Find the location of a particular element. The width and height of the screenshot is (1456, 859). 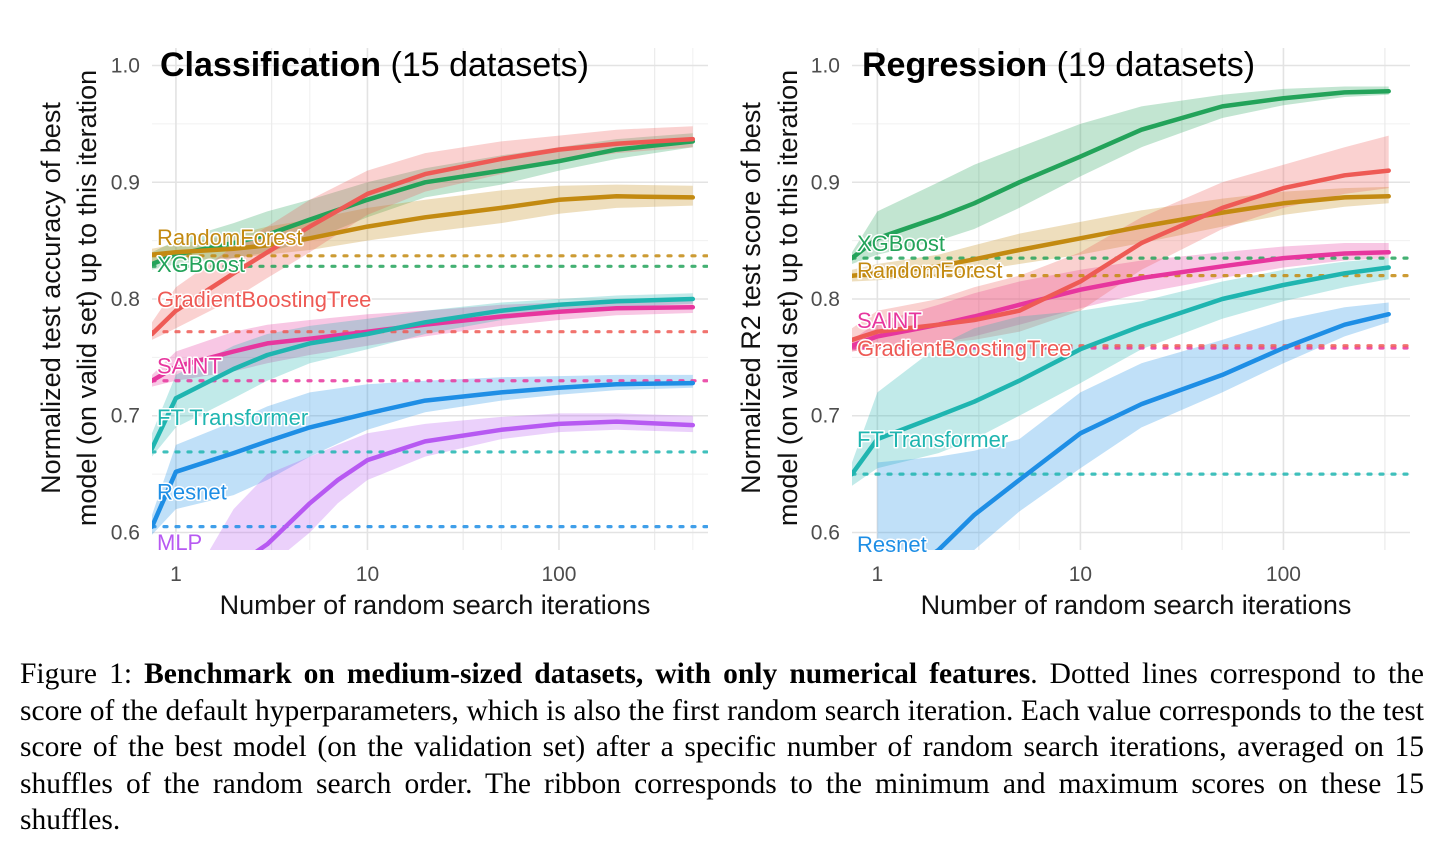

chart-title-rest: (19 datasets) is located at coordinates (1151, 65).